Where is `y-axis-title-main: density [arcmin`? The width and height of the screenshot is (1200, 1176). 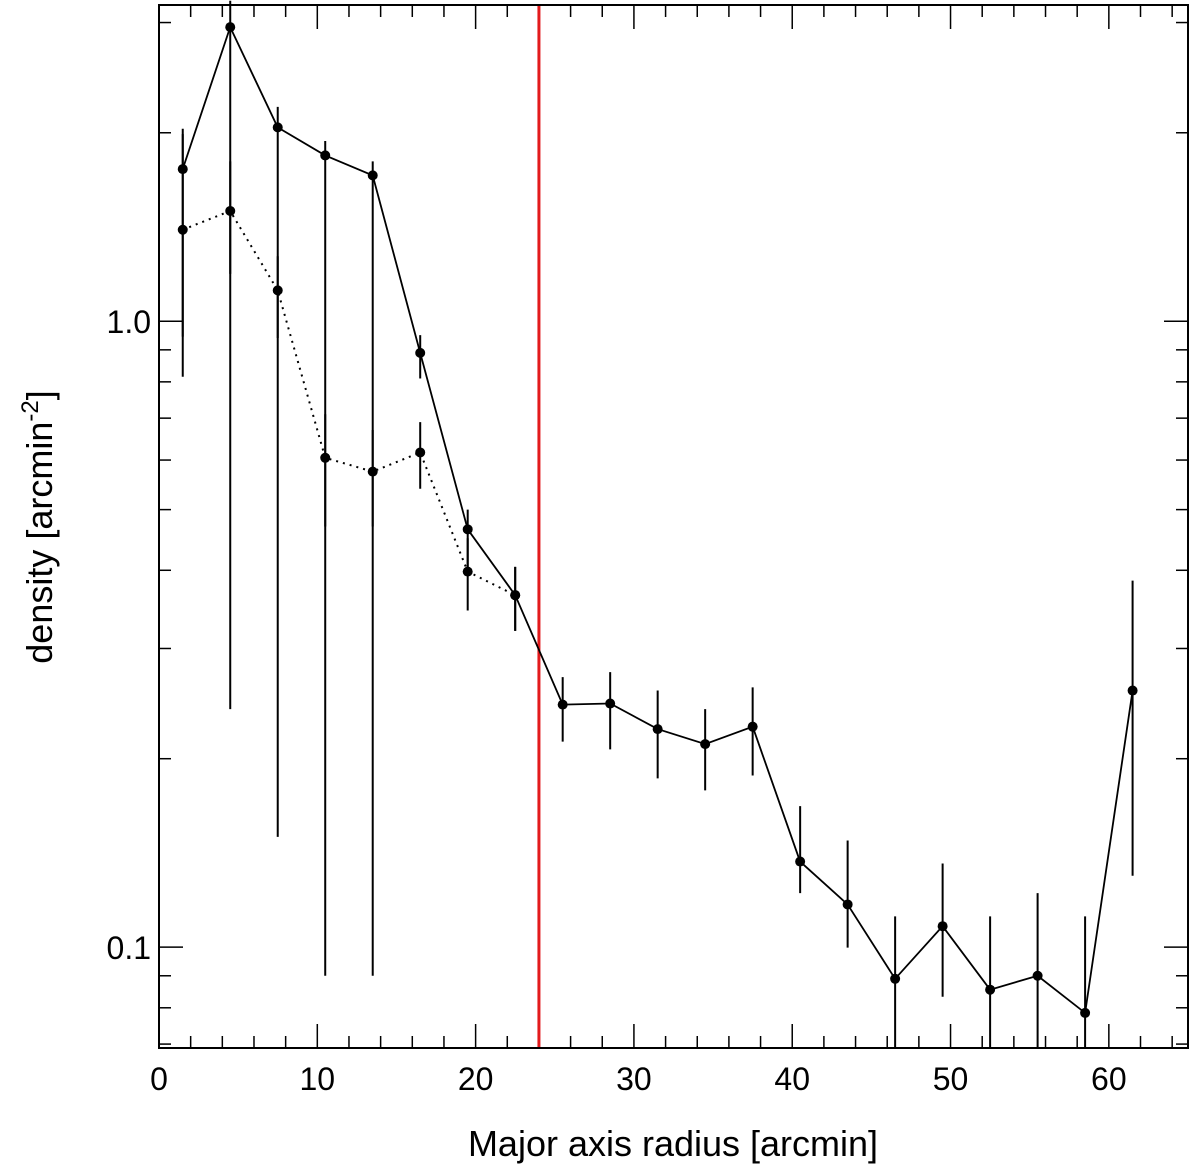
y-axis-title-main: density [arcmin is located at coordinates (39, 543).